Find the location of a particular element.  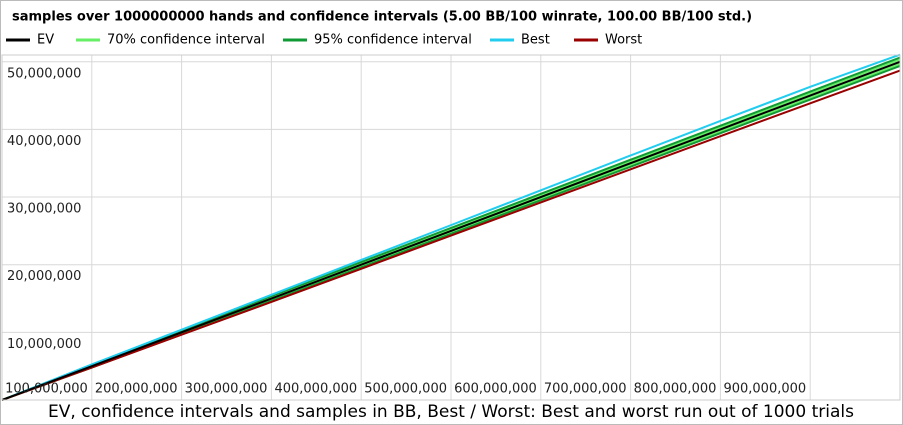

x-tick-label: 600,000,000 is located at coordinates (495, 389).